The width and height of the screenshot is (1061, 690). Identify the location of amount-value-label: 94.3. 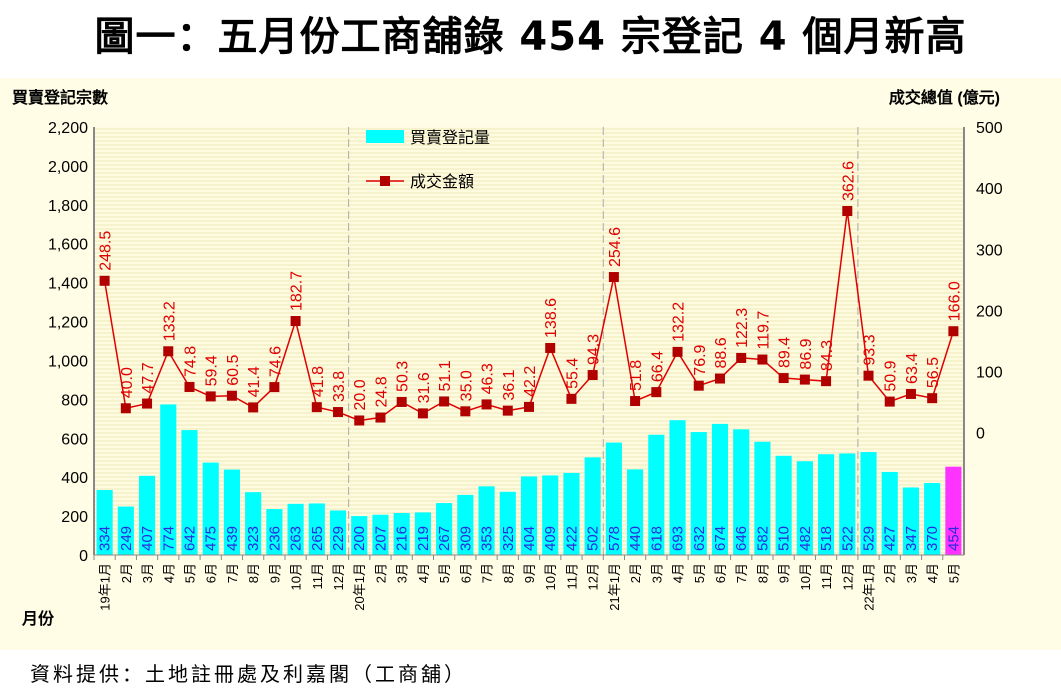
(594, 349).